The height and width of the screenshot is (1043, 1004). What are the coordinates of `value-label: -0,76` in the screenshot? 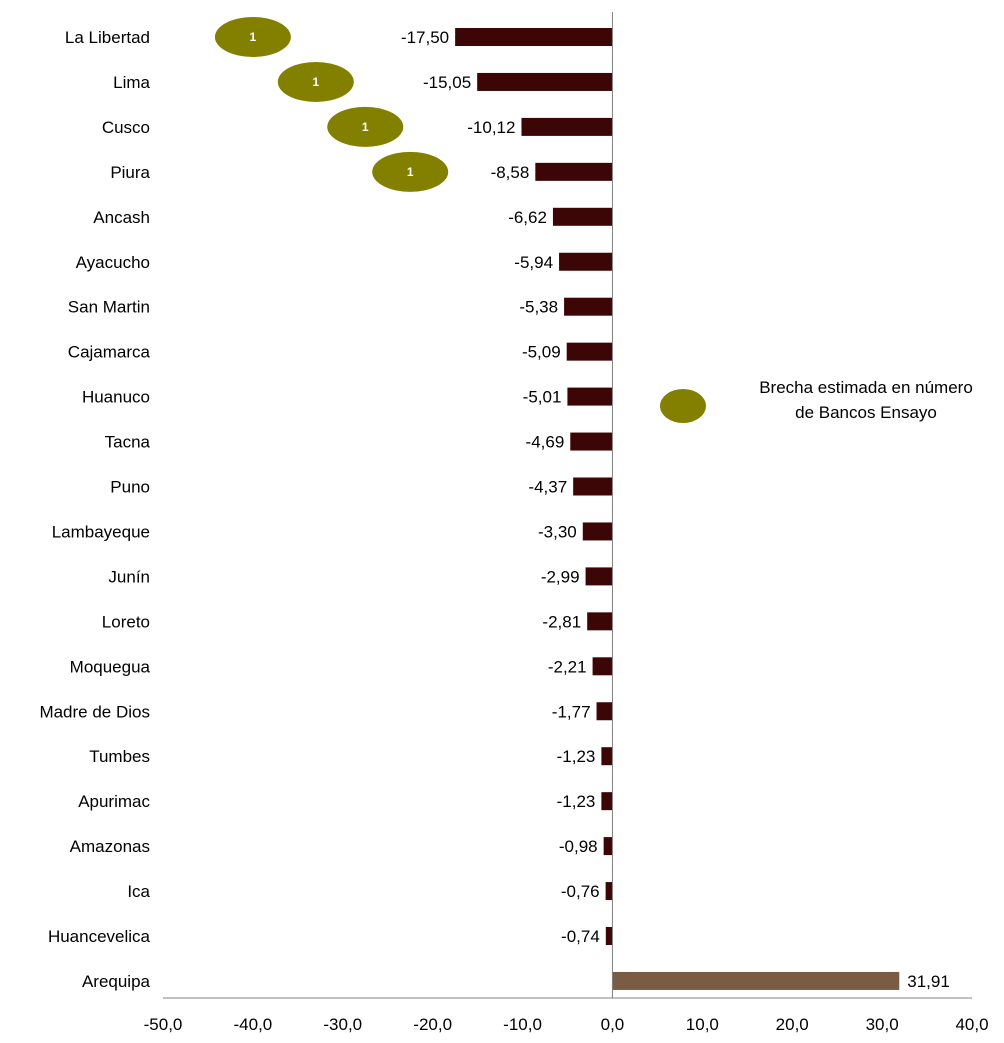 It's located at (580, 891).